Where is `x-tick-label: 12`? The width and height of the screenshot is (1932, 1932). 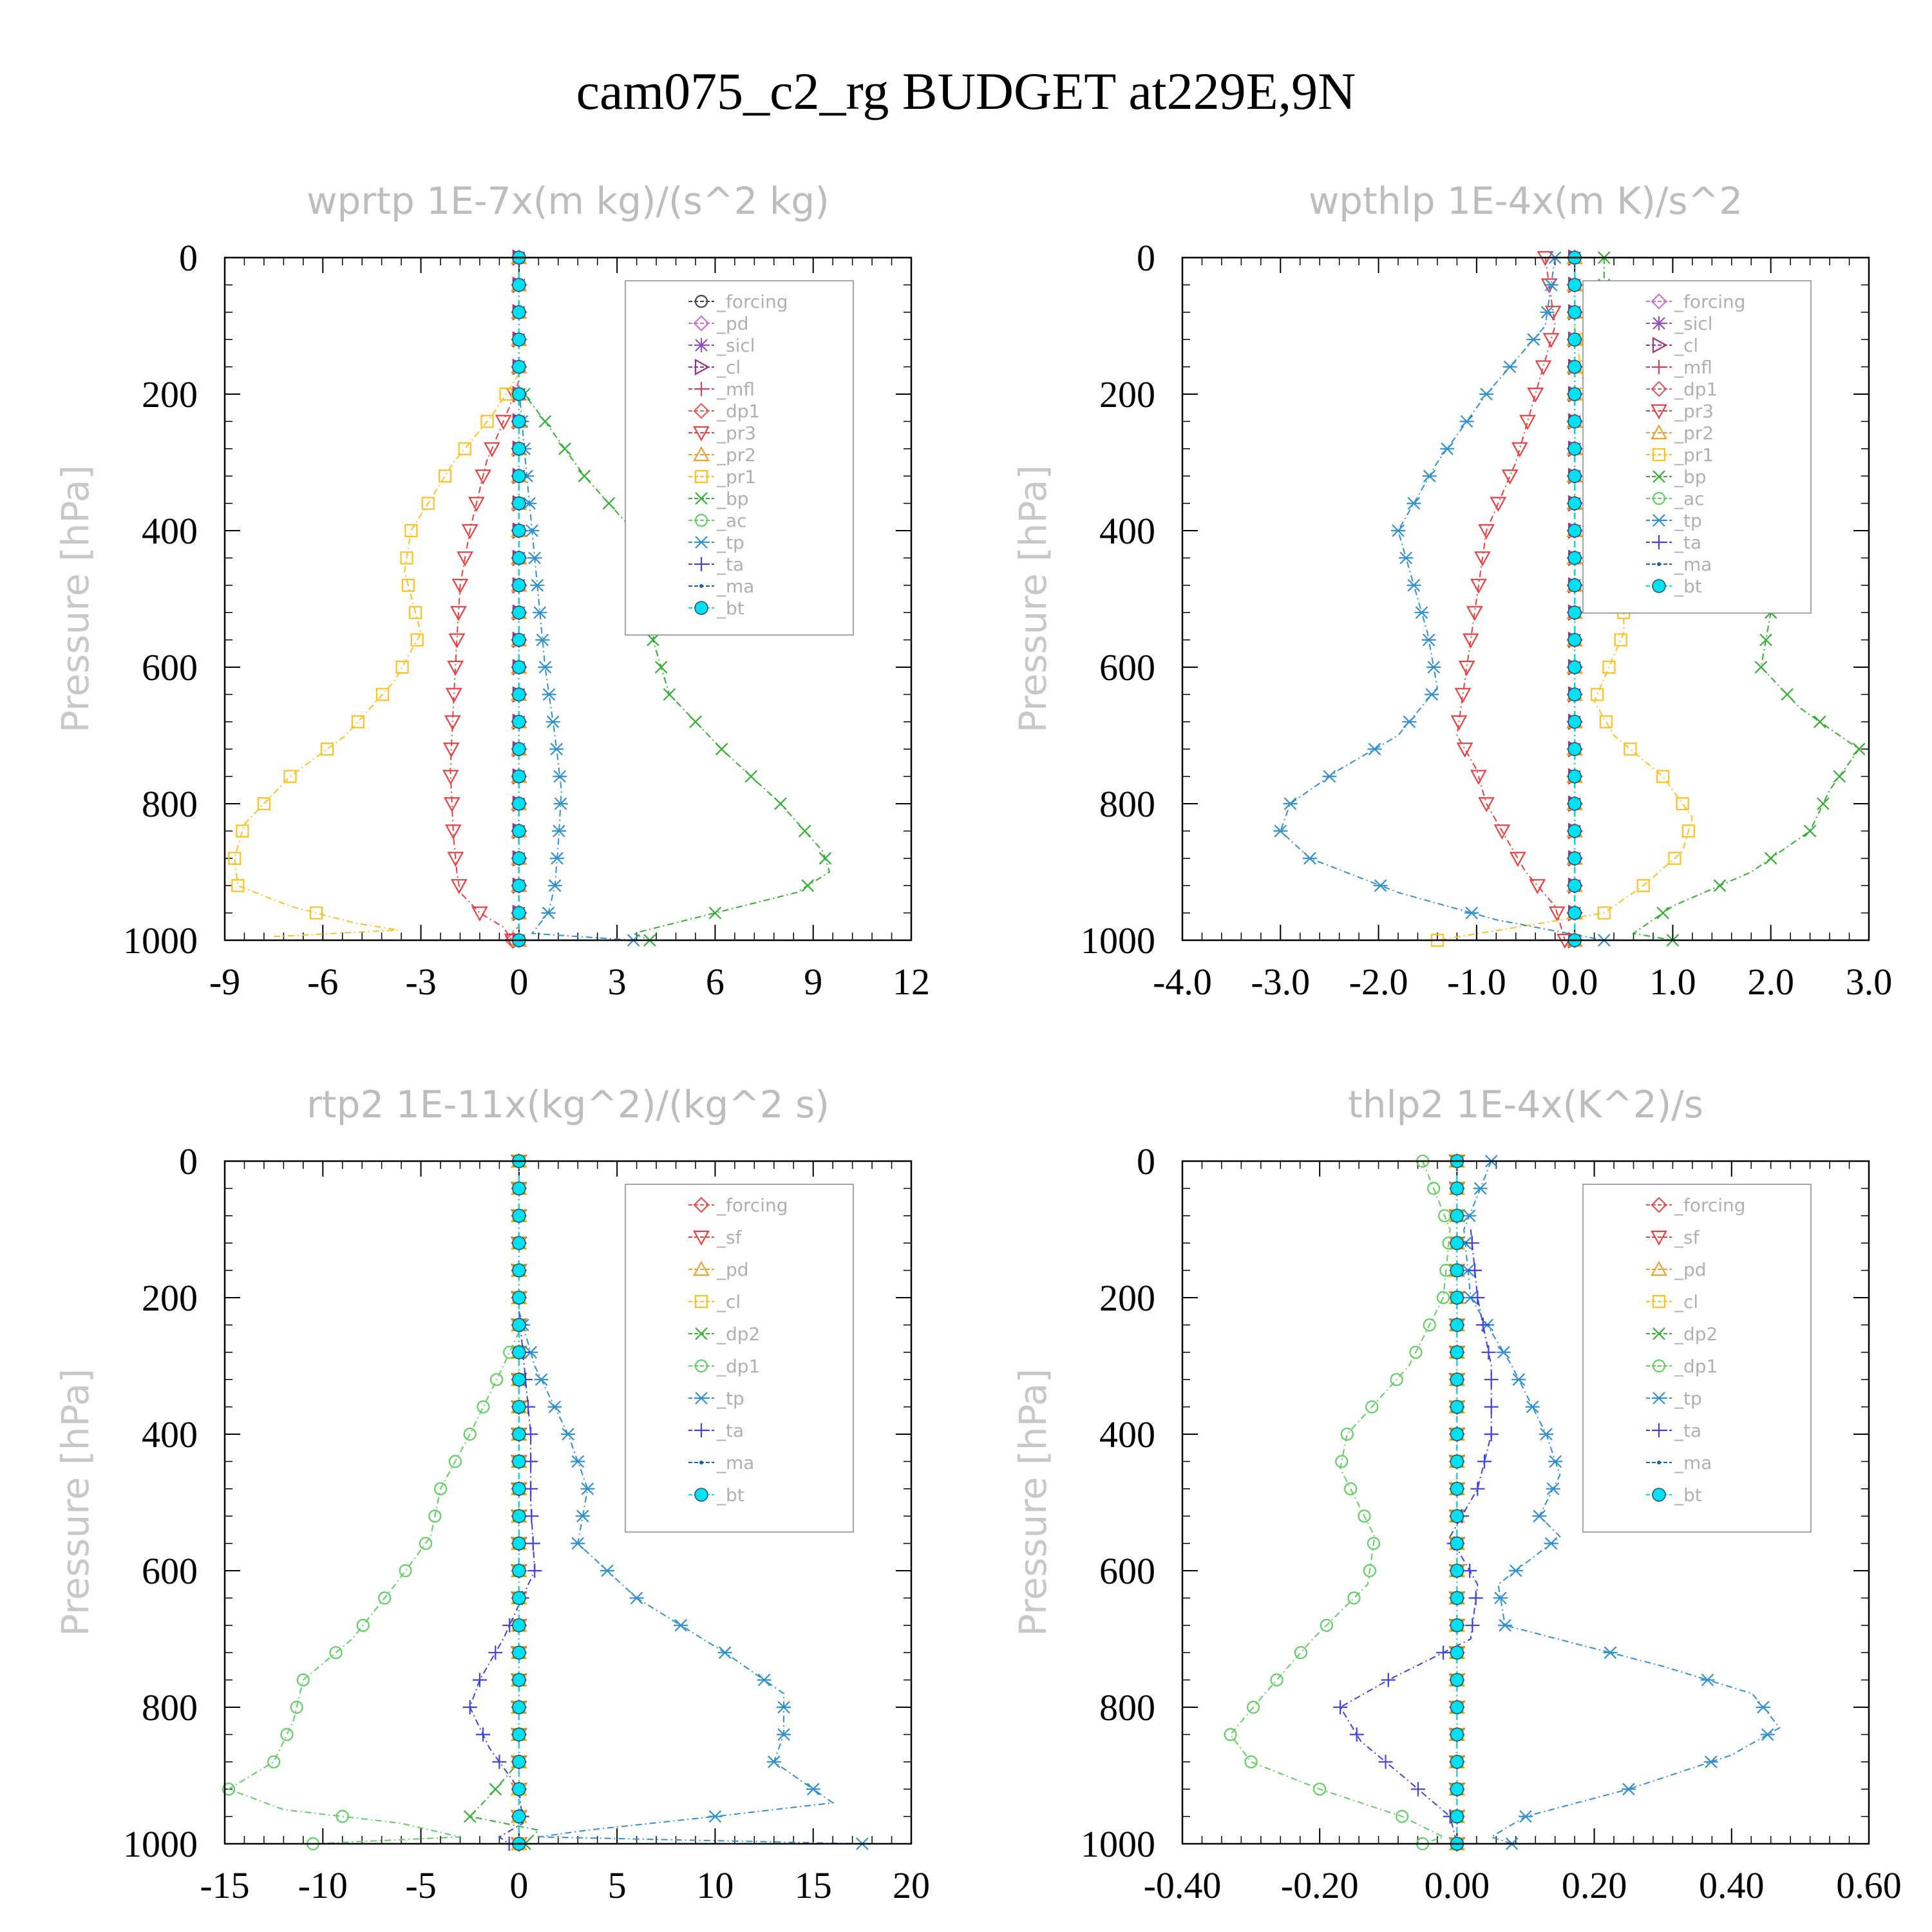 x-tick-label: 12 is located at coordinates (911, 982).